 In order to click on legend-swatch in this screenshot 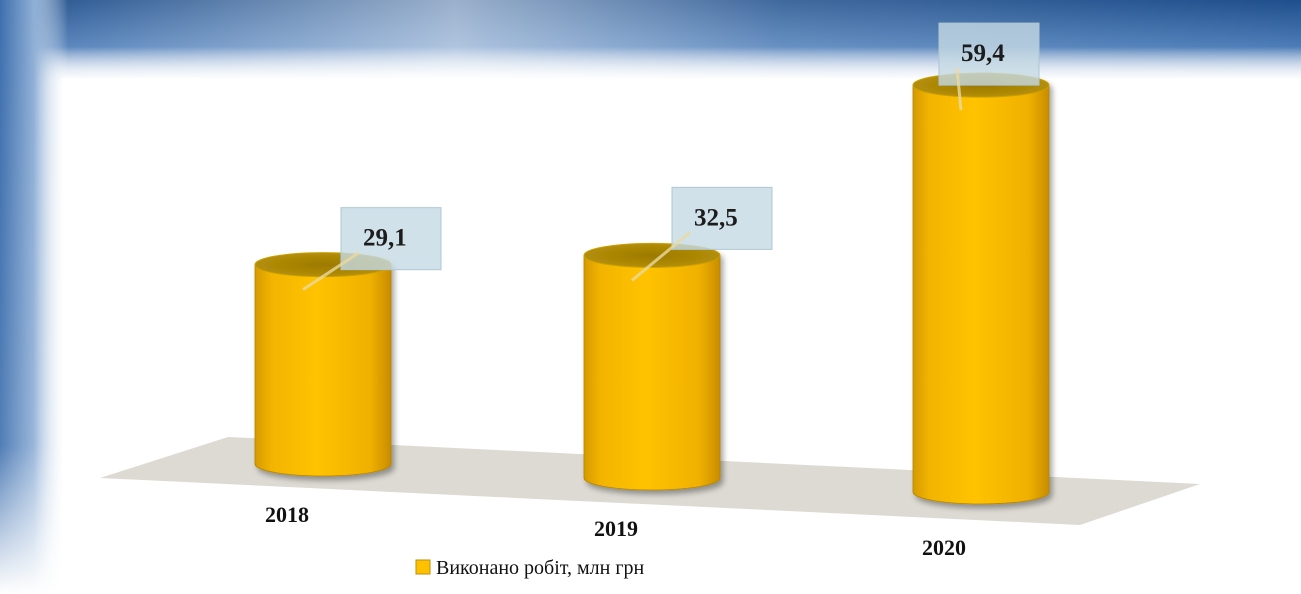, I will do `click(423, 567)`.